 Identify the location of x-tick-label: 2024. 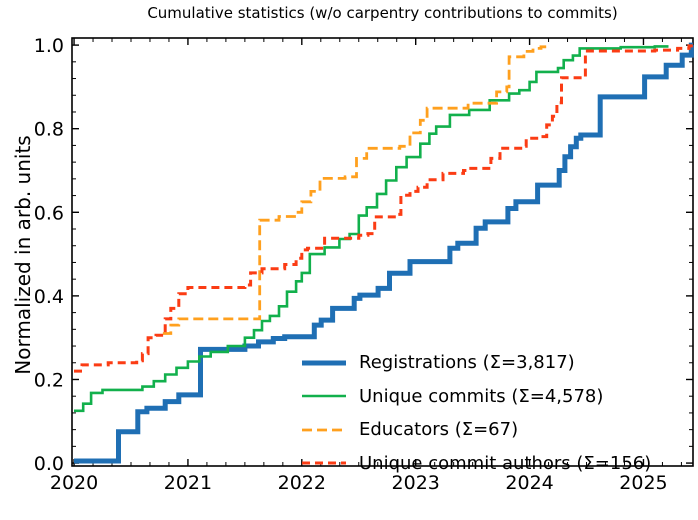
(529, 483).